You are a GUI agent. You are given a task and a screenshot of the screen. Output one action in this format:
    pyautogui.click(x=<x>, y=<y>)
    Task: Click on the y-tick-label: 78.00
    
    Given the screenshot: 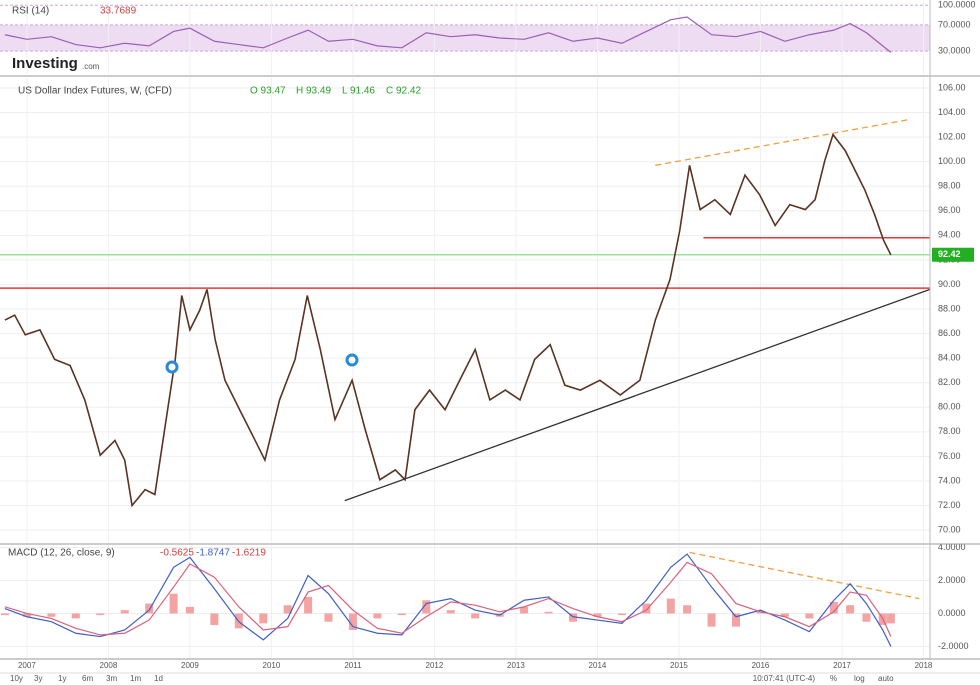 What is the action you would take?
    pyautogui.click(x=949, y=431)
    